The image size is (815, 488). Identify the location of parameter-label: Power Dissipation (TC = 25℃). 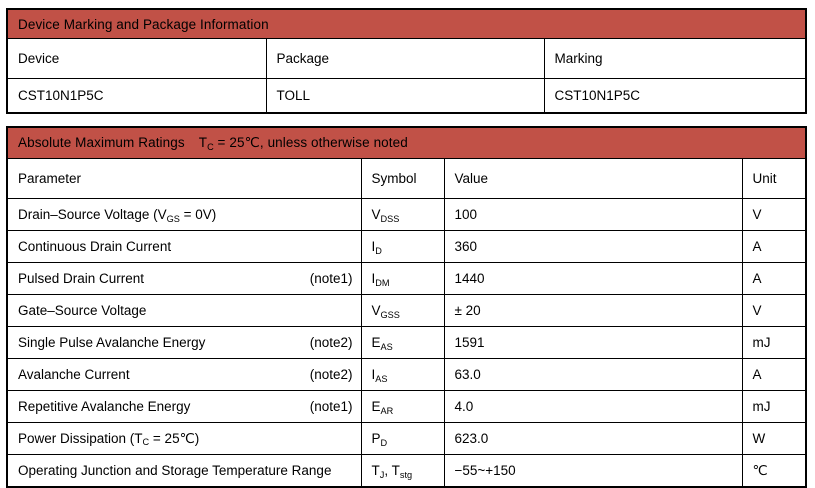
(109, 439).